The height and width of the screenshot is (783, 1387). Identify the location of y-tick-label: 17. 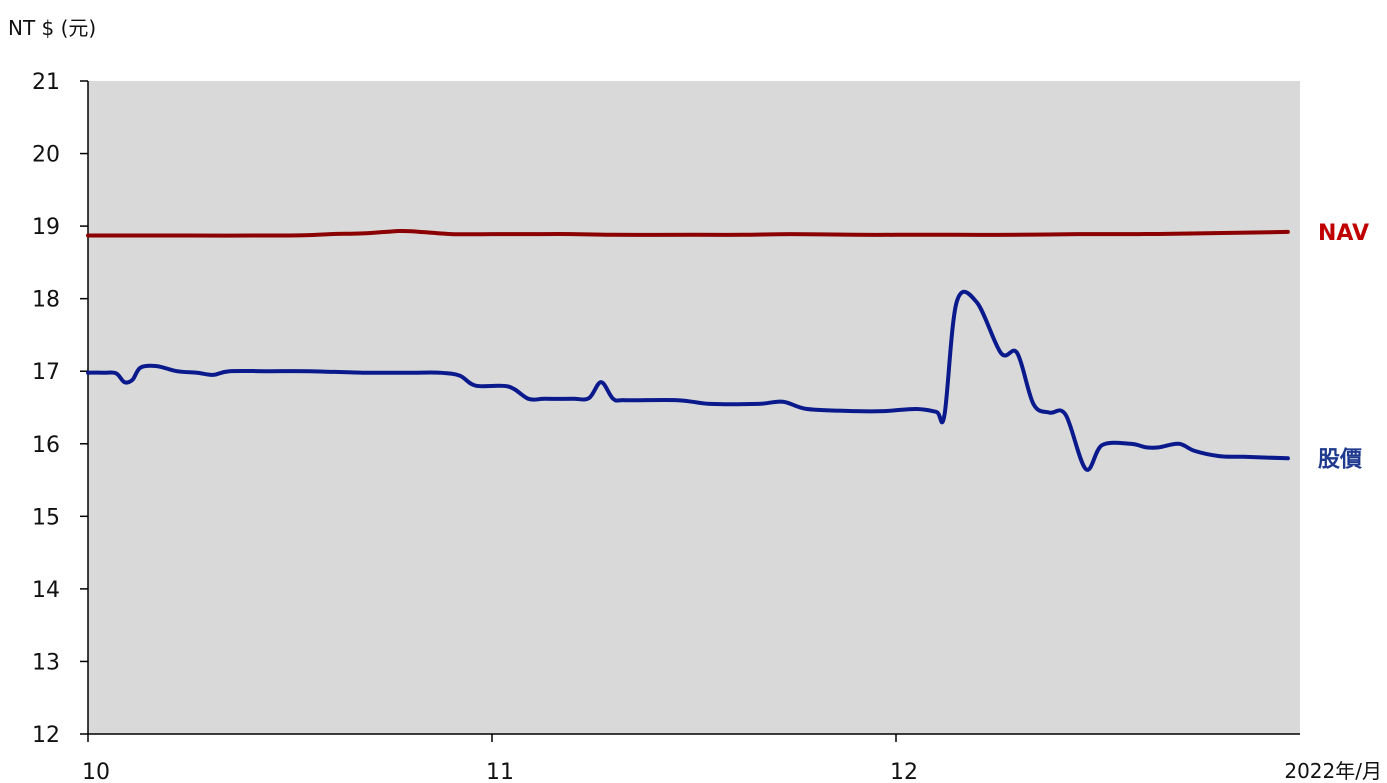
(46, 372).